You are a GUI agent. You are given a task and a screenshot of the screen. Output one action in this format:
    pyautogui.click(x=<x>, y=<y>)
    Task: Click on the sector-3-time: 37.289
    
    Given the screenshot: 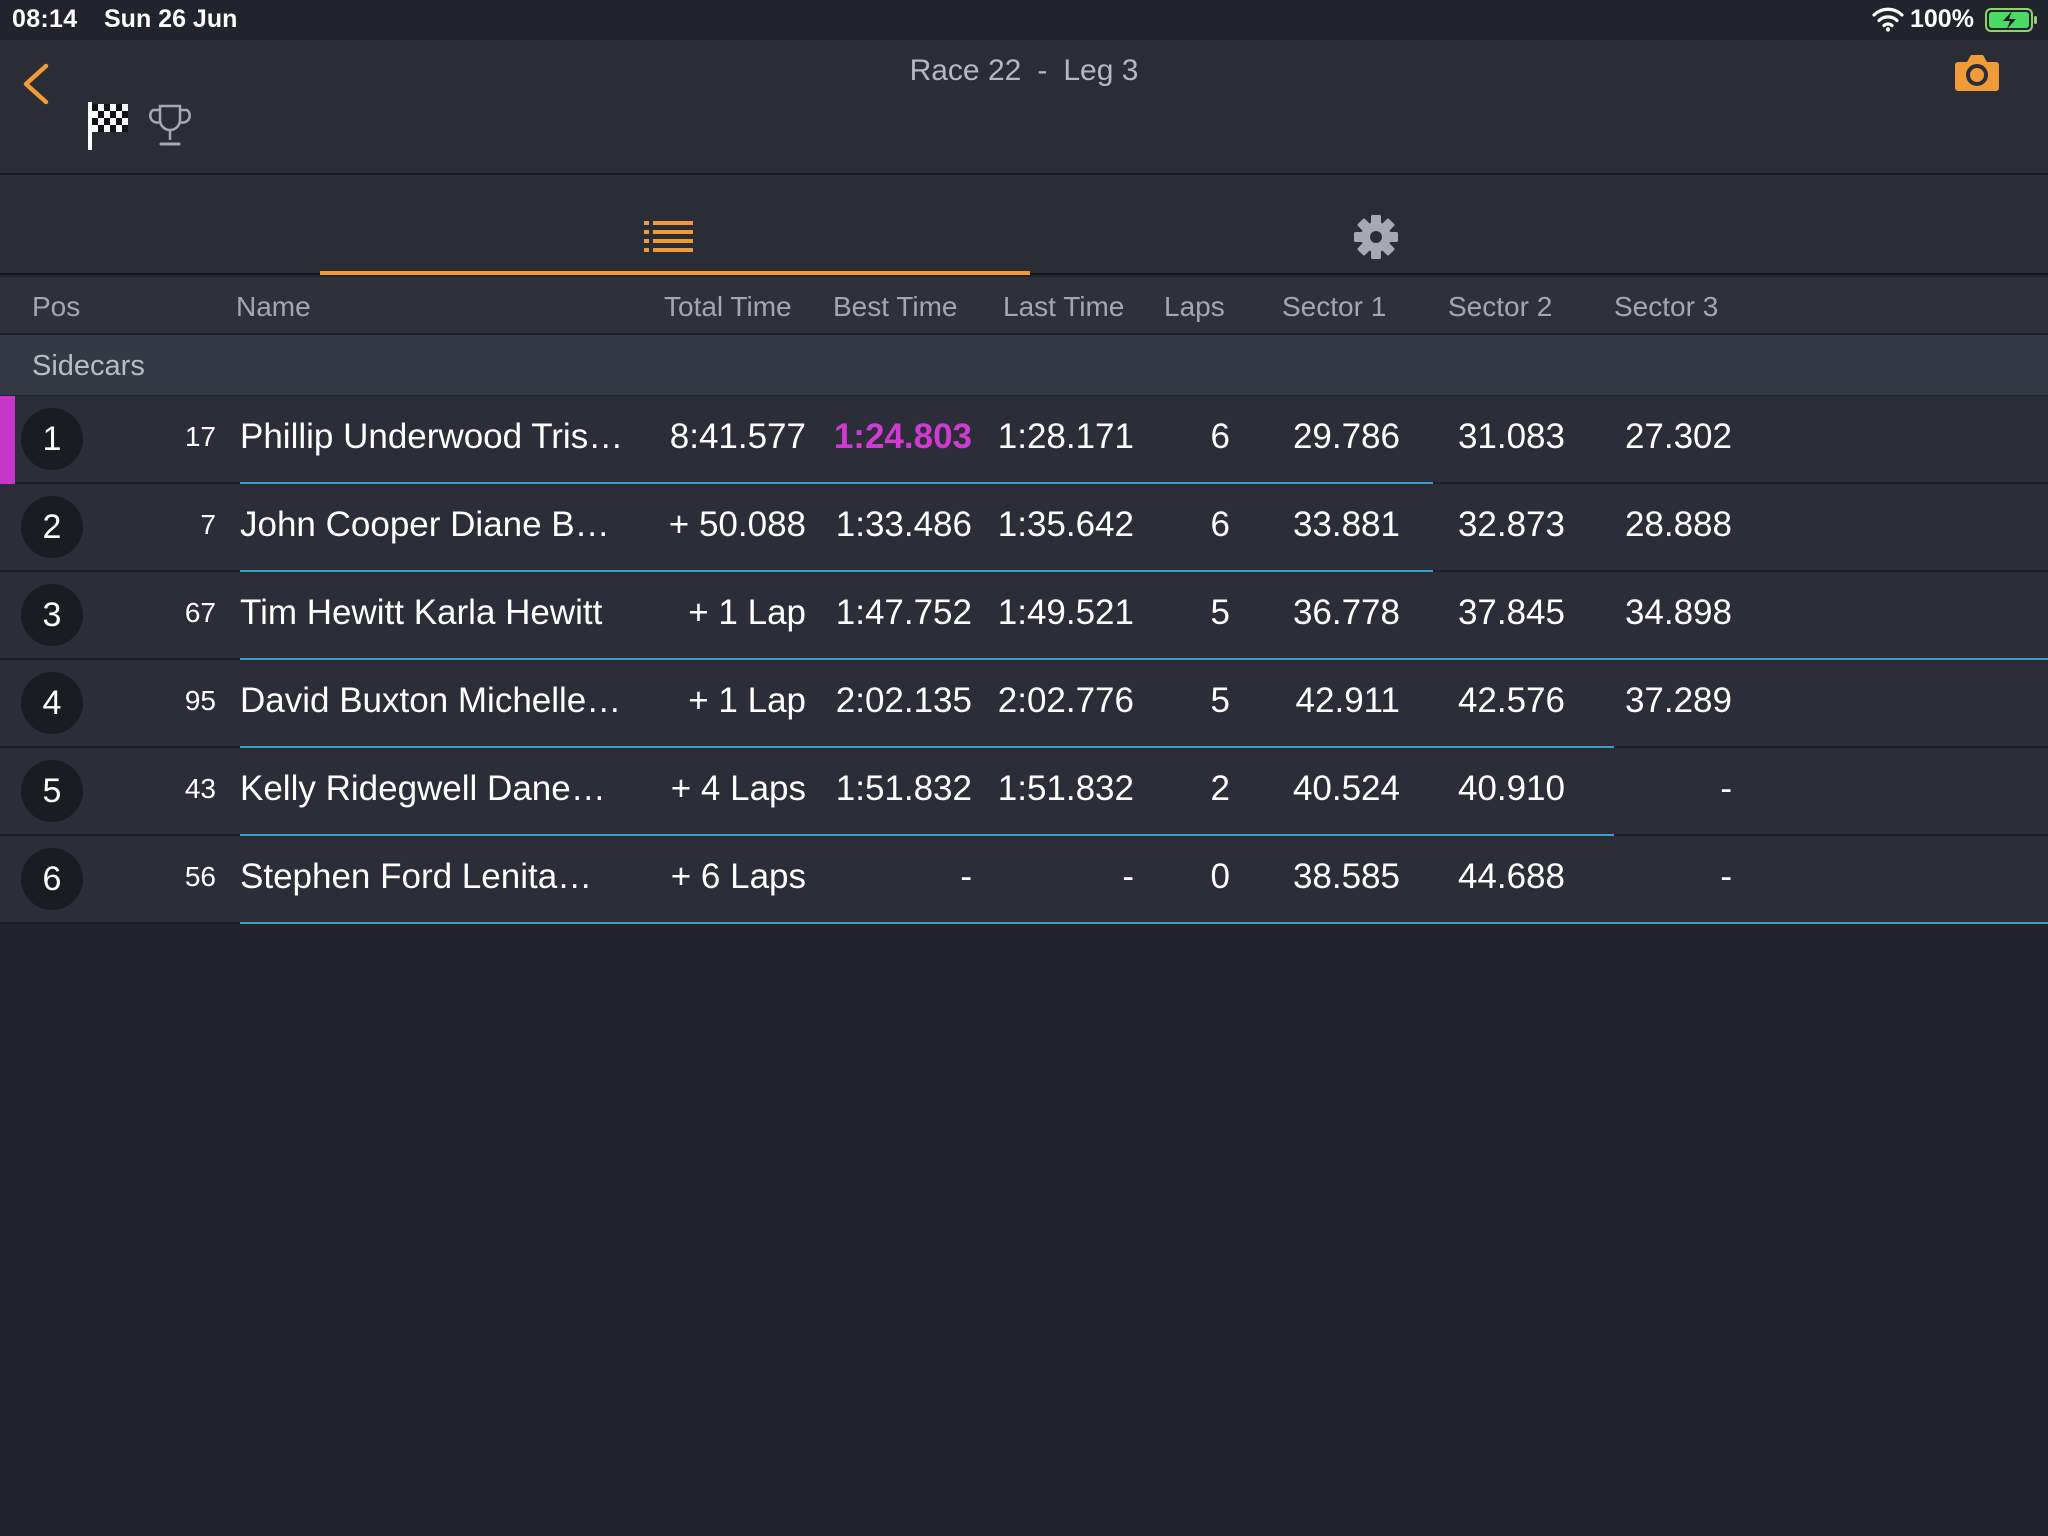 What is the action you would take?
    pyautogui.click(x=1678, y=700)
    